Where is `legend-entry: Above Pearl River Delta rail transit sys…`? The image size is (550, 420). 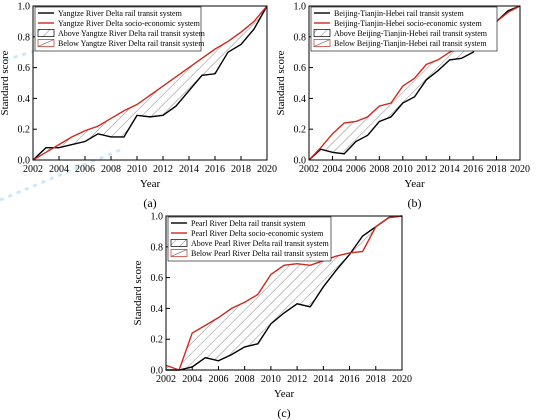 legend-entry: Above Pearl River Delta rail transit sys… is located at coordinates (260, 243).